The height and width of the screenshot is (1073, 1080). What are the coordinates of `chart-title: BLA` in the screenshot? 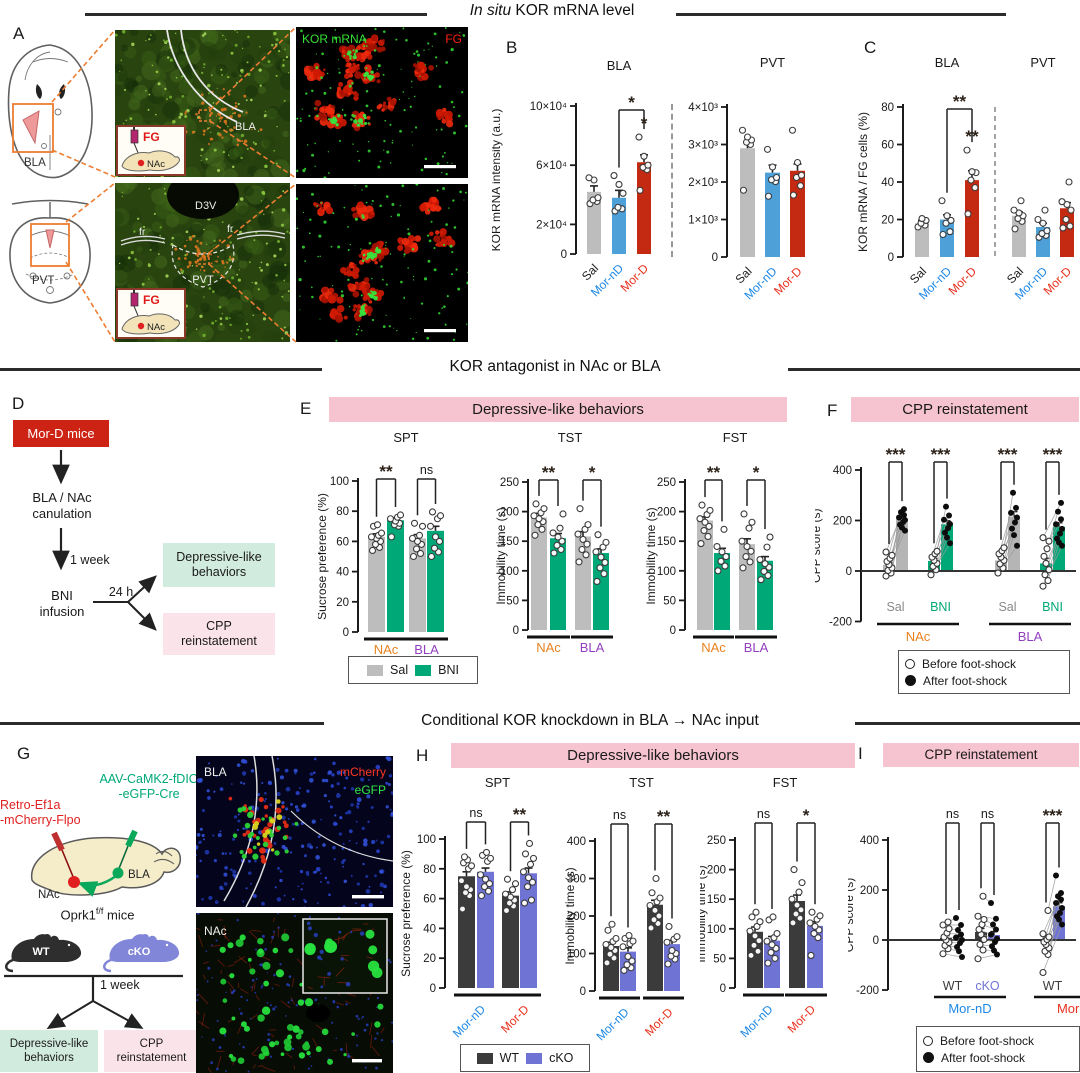 It's located at (619, 65).